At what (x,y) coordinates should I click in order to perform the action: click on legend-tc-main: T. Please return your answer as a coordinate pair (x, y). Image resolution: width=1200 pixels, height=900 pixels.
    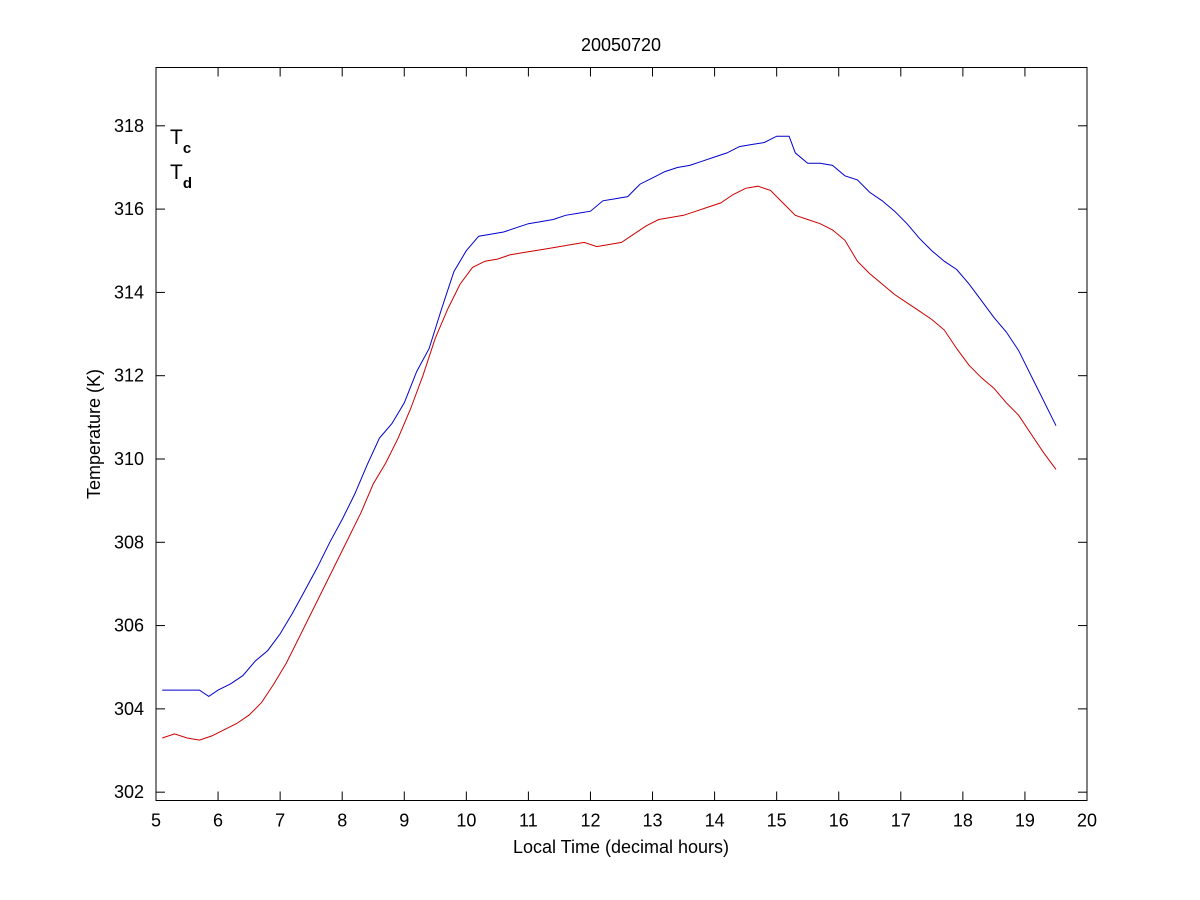
    Looking at the image, I should click on (176, 137).